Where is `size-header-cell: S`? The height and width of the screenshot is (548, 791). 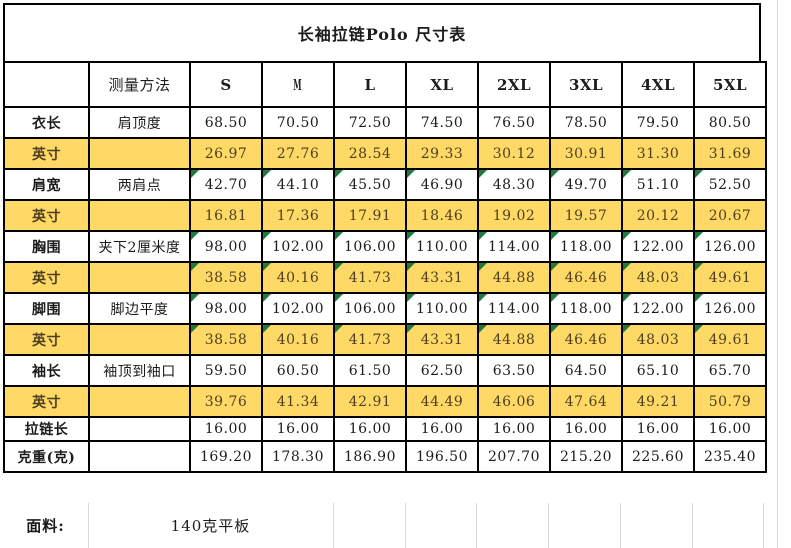 size-header-cell: S is located at coordinates (226, 84).